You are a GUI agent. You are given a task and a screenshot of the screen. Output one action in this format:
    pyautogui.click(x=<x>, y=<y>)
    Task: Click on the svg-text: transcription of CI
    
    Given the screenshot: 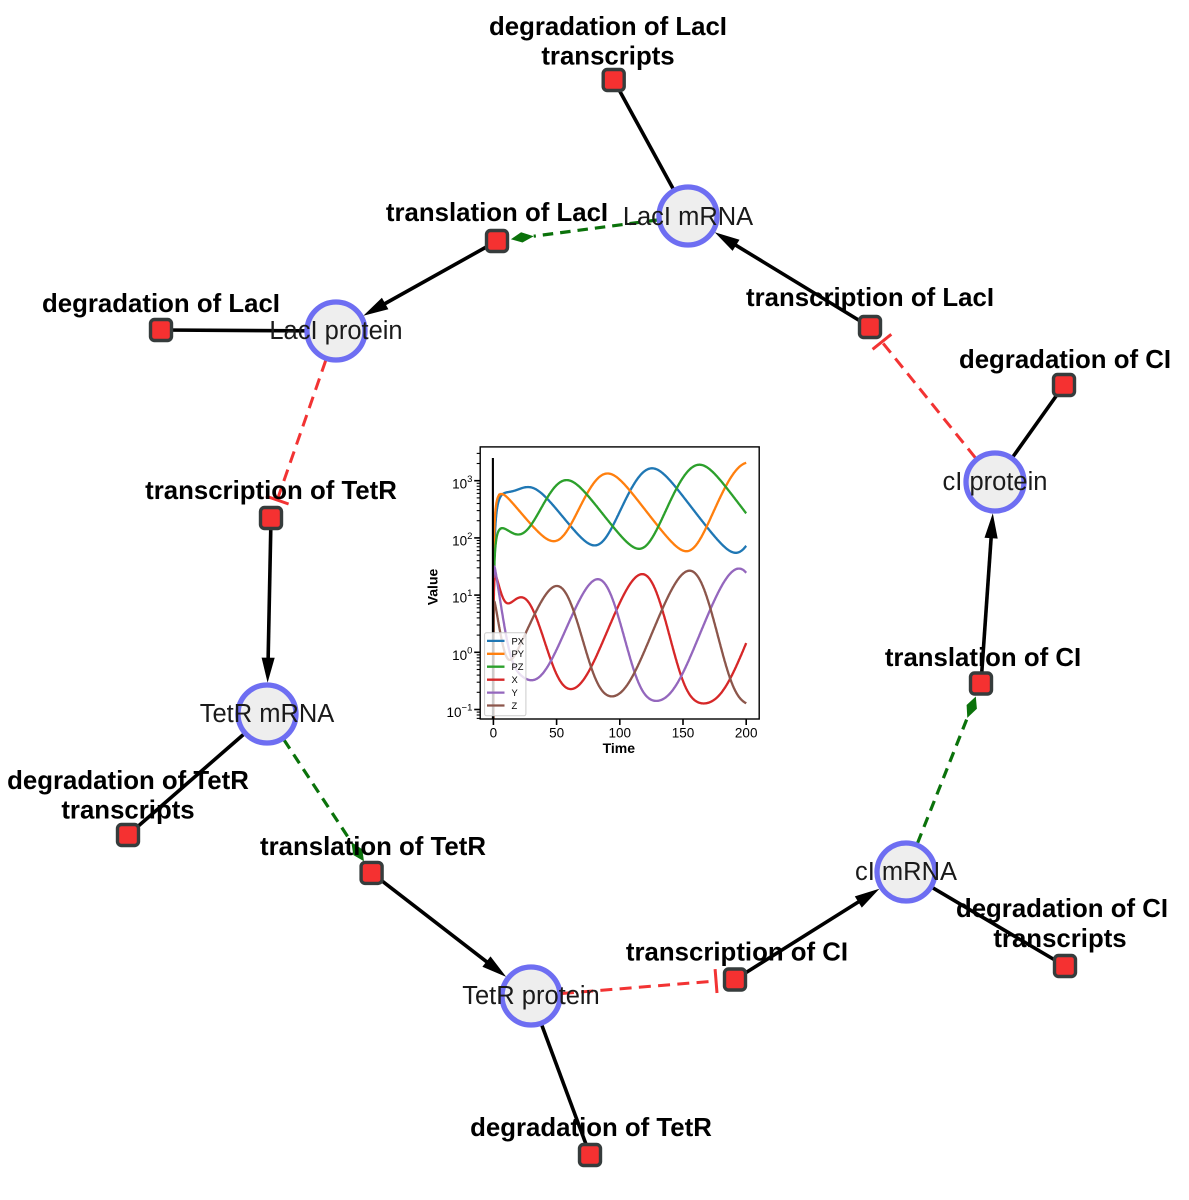 What is the action you would take?
    pyautogui.click(x=737, y=953)
    